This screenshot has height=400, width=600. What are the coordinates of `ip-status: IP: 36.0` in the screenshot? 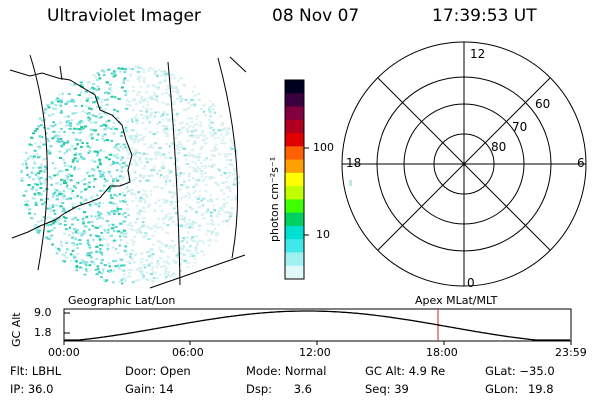 It's located at (32, 389).